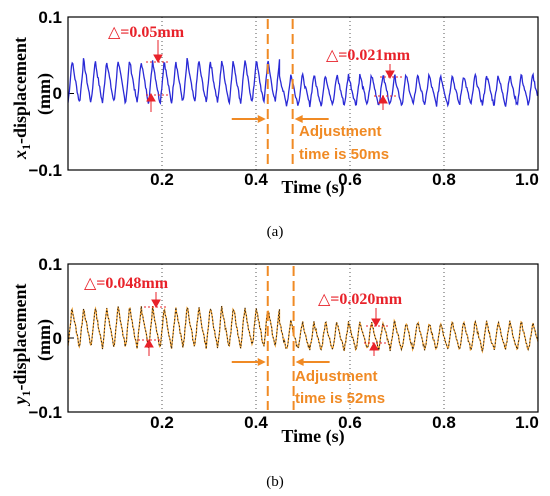 This screenshot has width=550, height=496. Describe the element at coordinates (368, 55) in the screenshot. I see `delta-right-label: △=0.021mm` at that location.